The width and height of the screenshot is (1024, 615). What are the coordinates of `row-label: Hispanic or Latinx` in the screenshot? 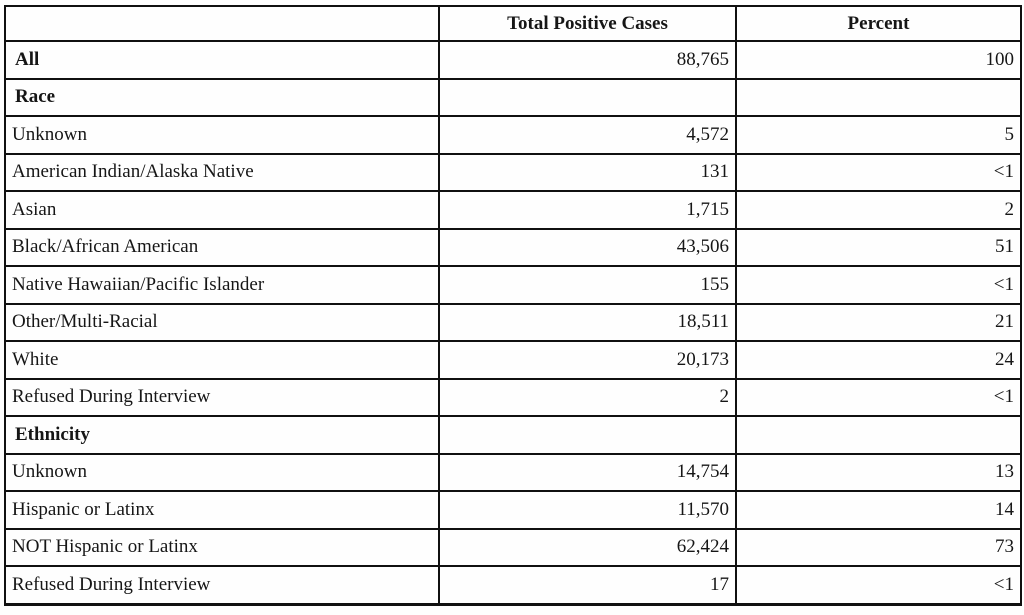 It's located at (222, 510).